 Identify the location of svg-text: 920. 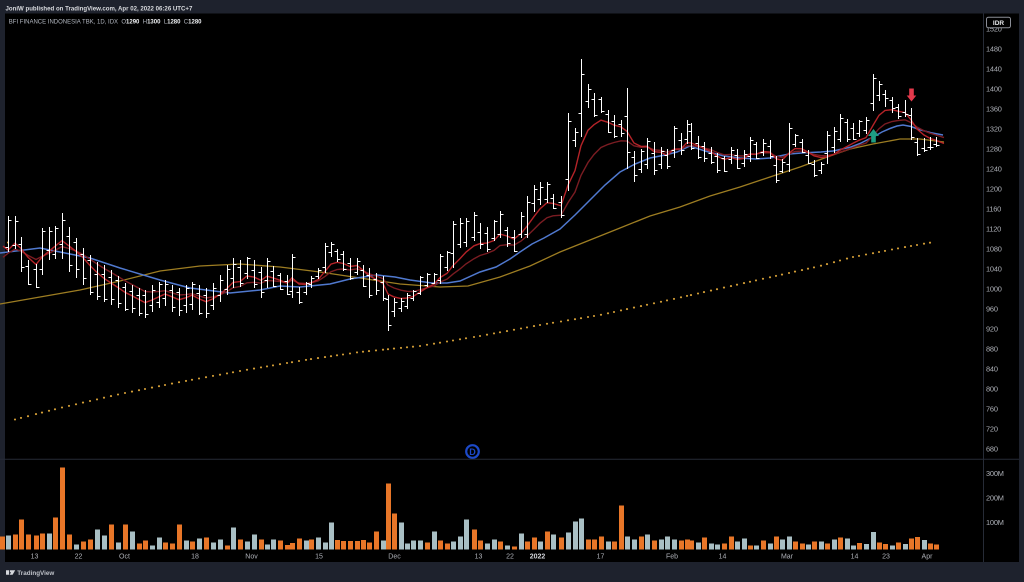
(992, 328).